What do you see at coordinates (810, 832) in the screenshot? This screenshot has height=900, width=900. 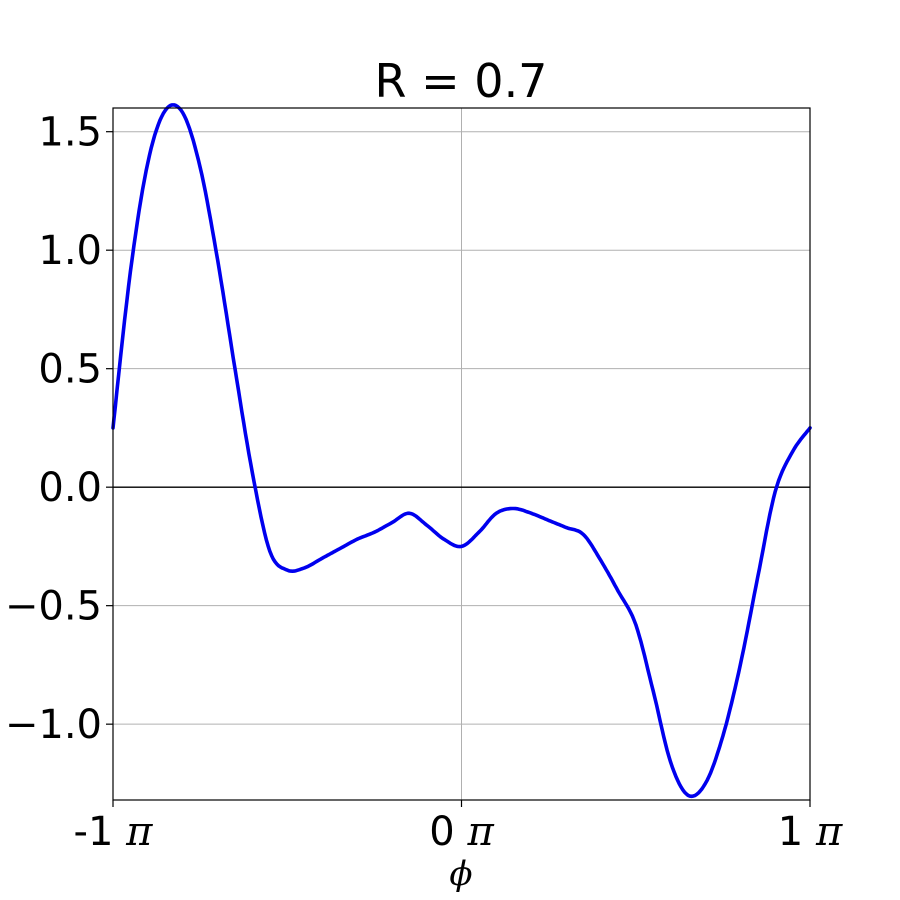 I see `x-tick-label: 1 π` at bounding box center [810, 832].